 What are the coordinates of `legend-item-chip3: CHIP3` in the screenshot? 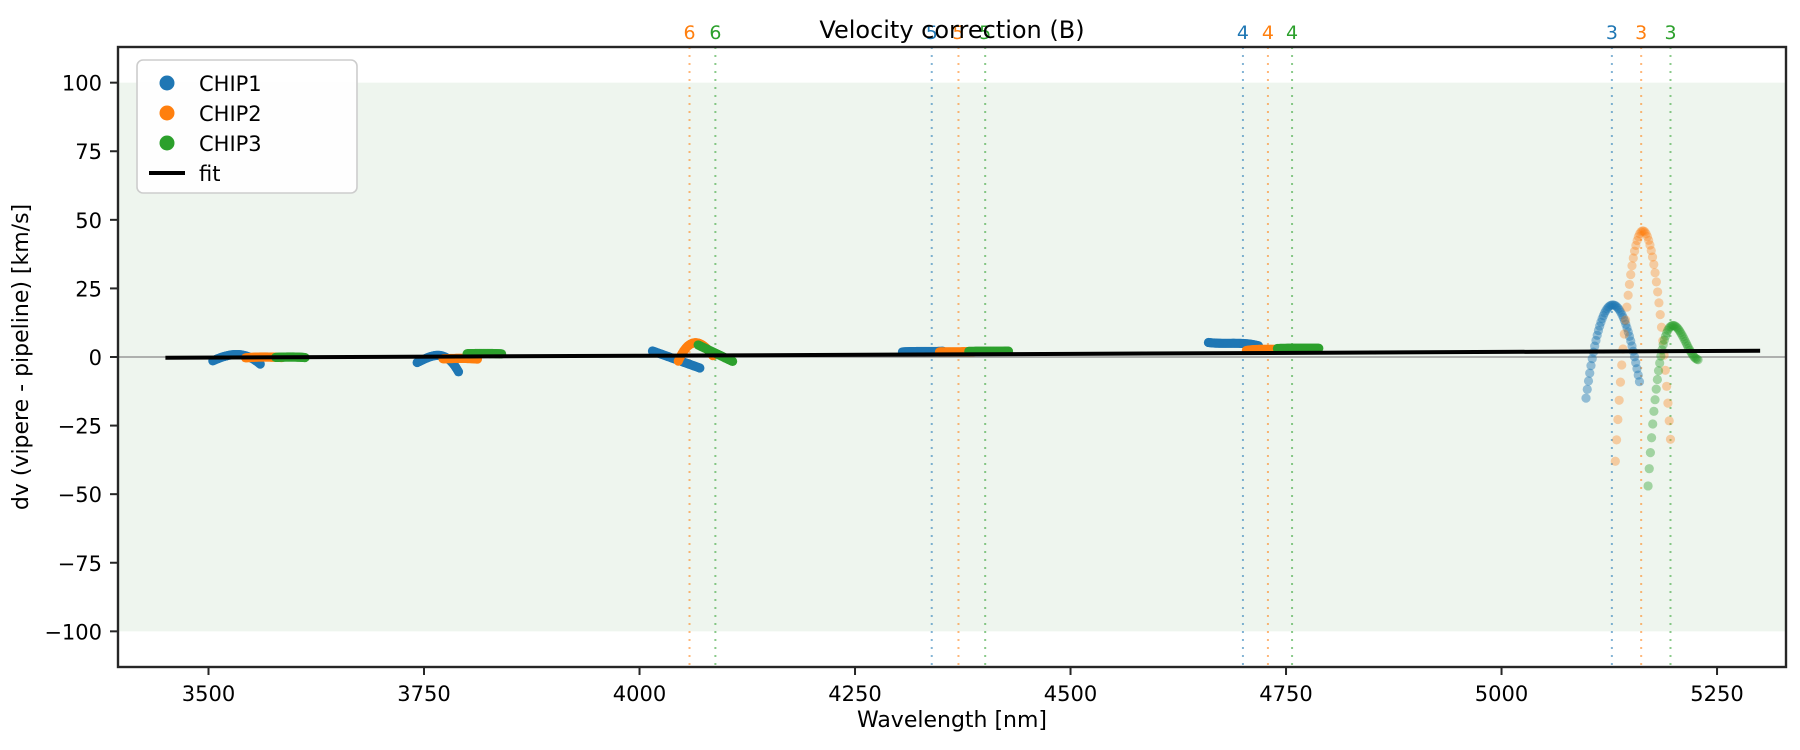 It's located at (210, 144).